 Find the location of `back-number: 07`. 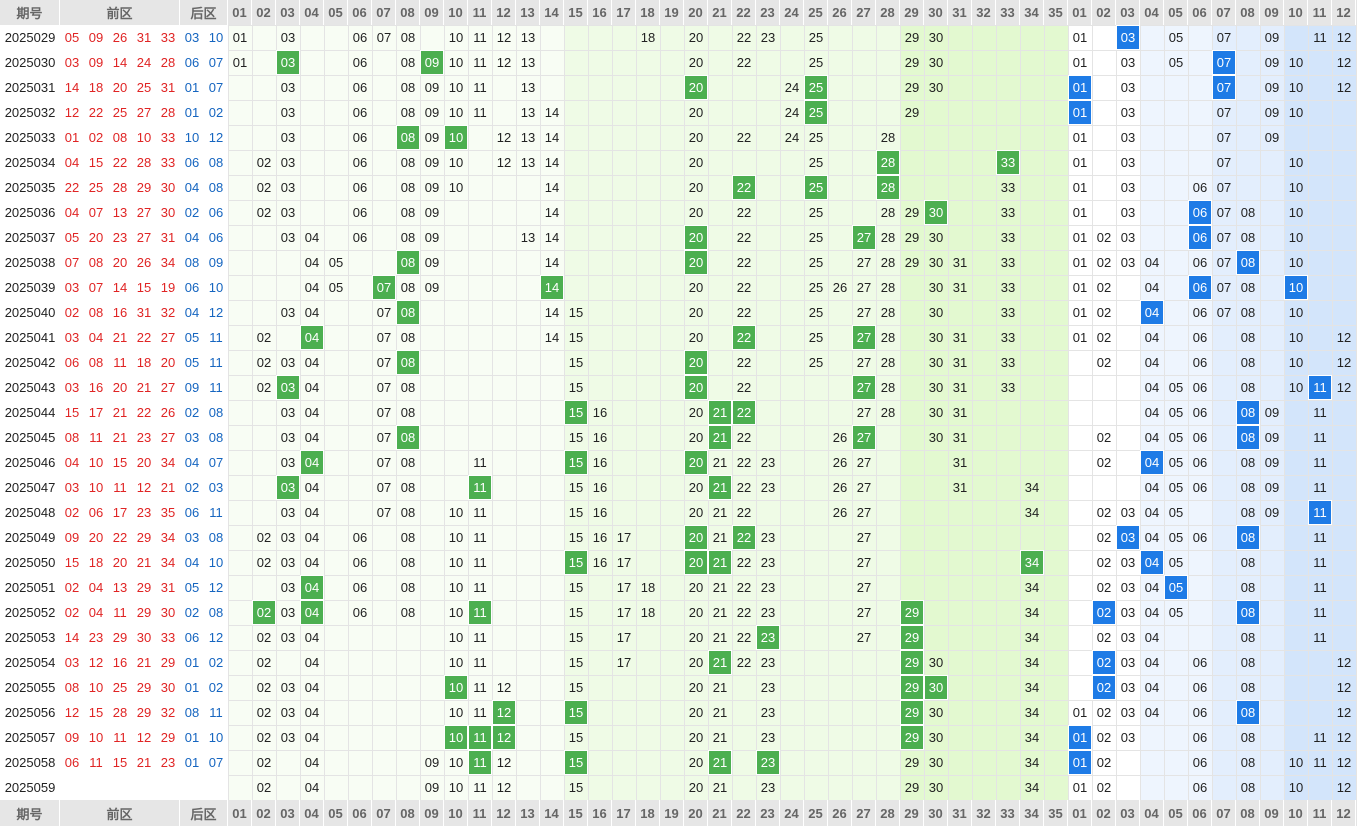

back-number: 07 is located at coordinates (216, 462).